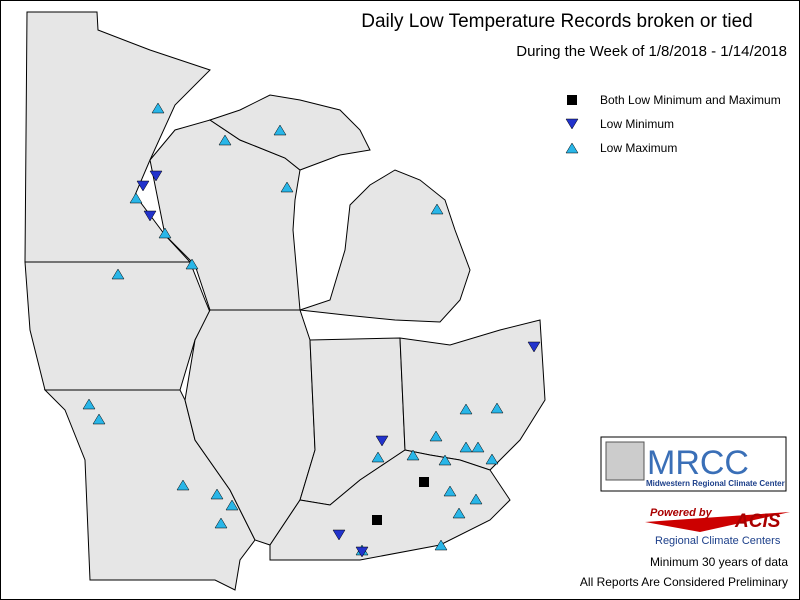 This screenshot has height=600, width=800. What do you see at coordinates (638, 148) in the screenshot?
I see `legend-label: Low Maximum` at bounding box center [638, 148].